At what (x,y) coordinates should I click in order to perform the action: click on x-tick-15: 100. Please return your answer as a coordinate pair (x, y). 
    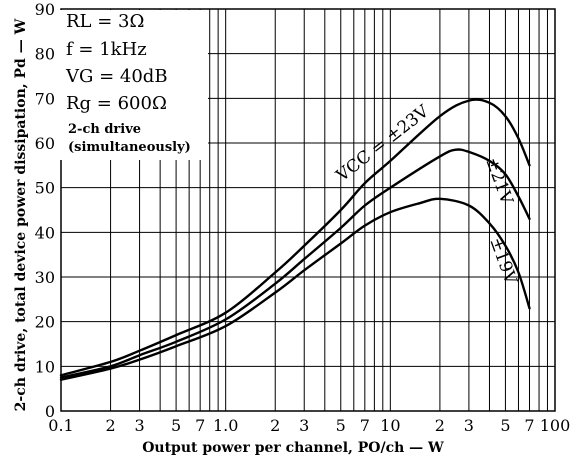
    Looking at the image, I should click on (555, 425).